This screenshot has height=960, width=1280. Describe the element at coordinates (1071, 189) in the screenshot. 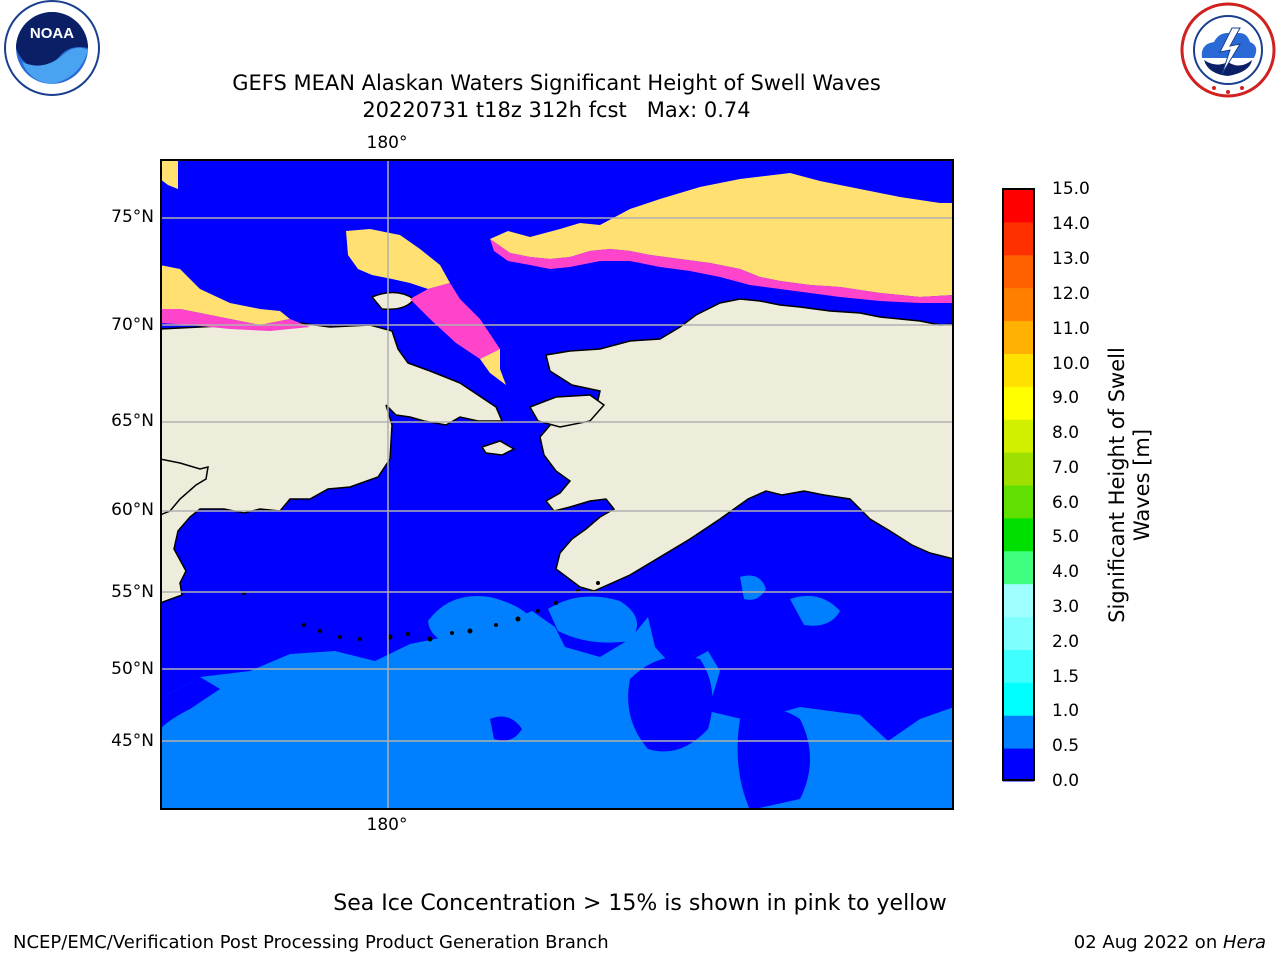

I see `colorbar-tick: 15.0` at that location.